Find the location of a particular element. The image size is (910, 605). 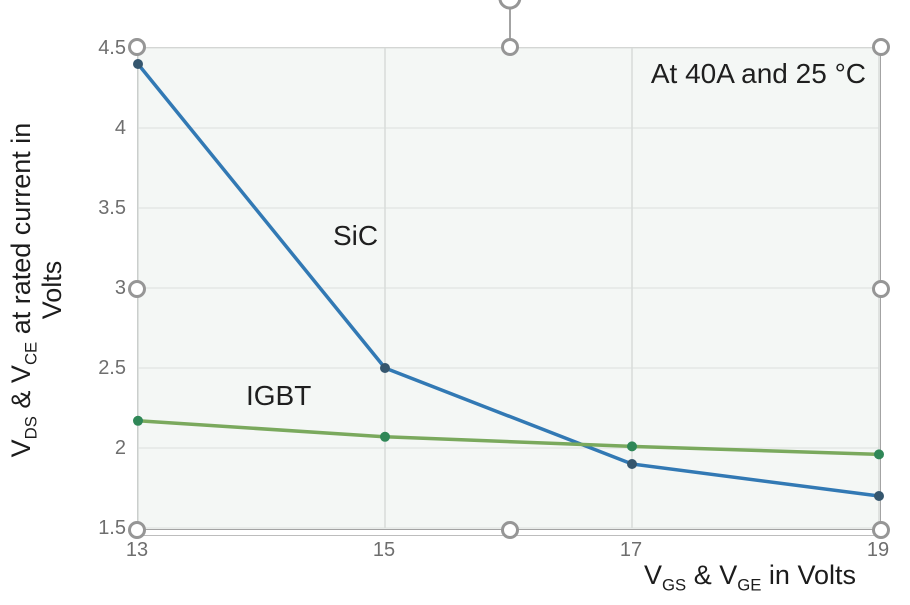

x-tick-label: 19 is located at coordinates (878, 550).